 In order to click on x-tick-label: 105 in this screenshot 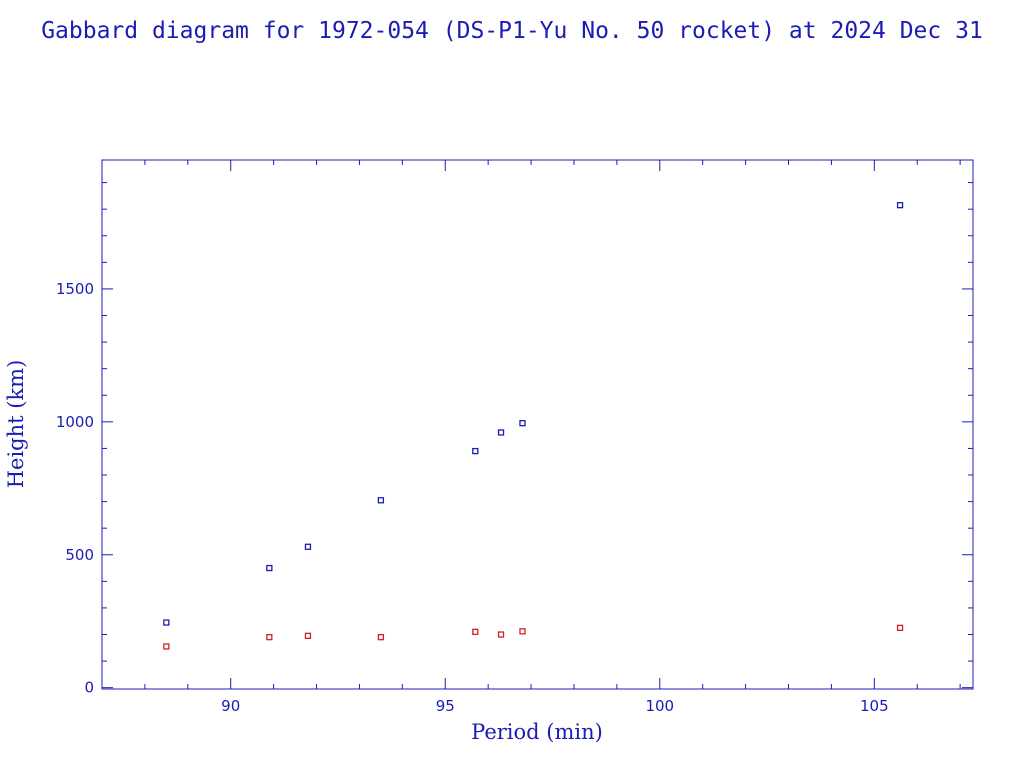, I will do `click(874, 706)`.